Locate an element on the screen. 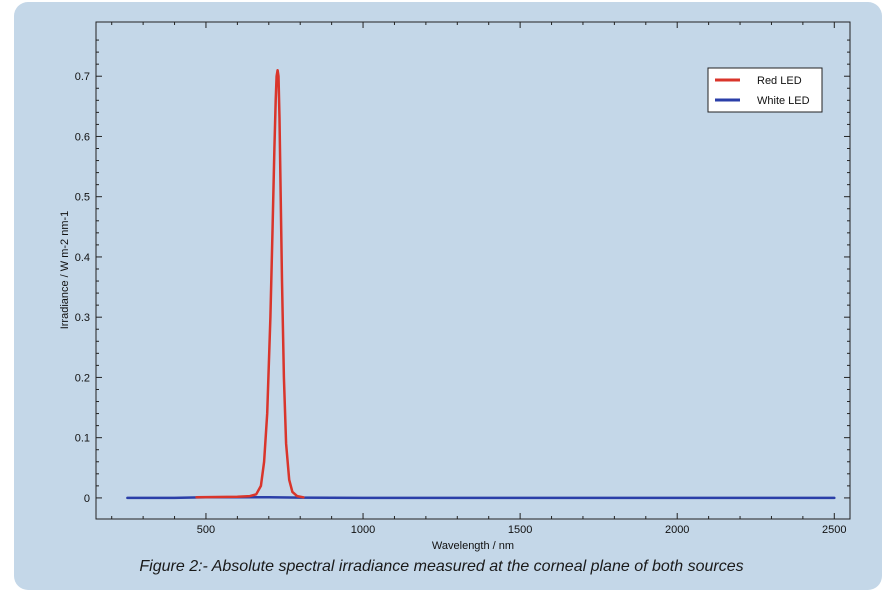 Image resolution: width=883 pixels, height=593 pixels. x-axis-title: Wavelength / nm is located at coordinates (473, 546).